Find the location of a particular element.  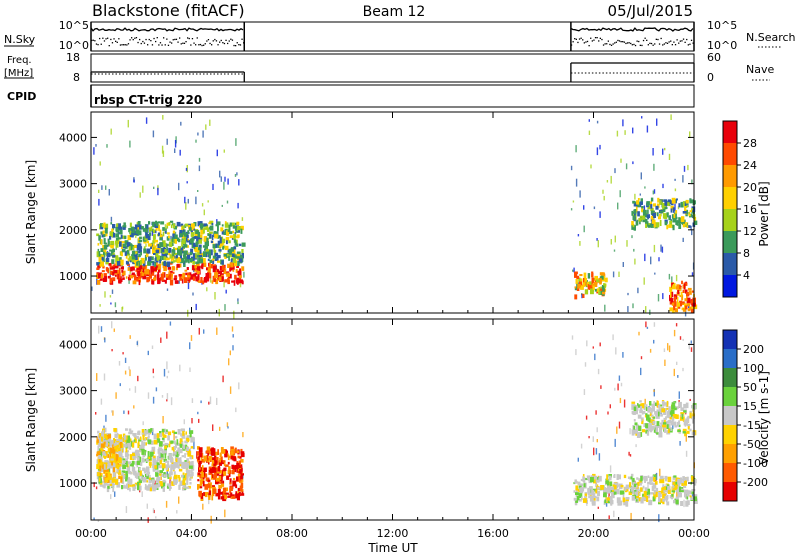

freq-label-line1: Freq. is located at coordinates (19, 60).